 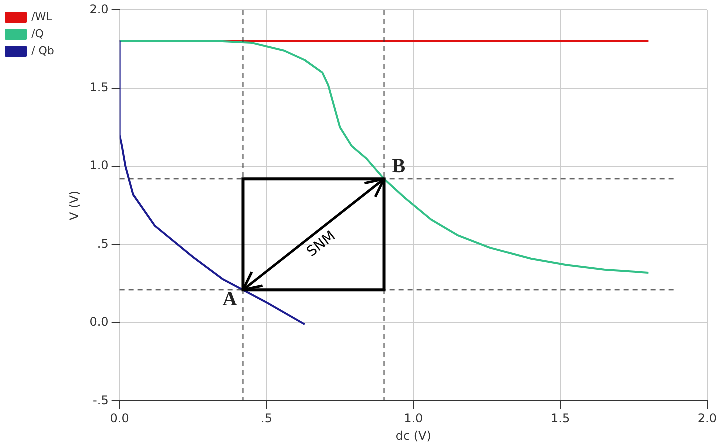 I want to click on x-axis-title: dc (V), so click(x=414, y=435).